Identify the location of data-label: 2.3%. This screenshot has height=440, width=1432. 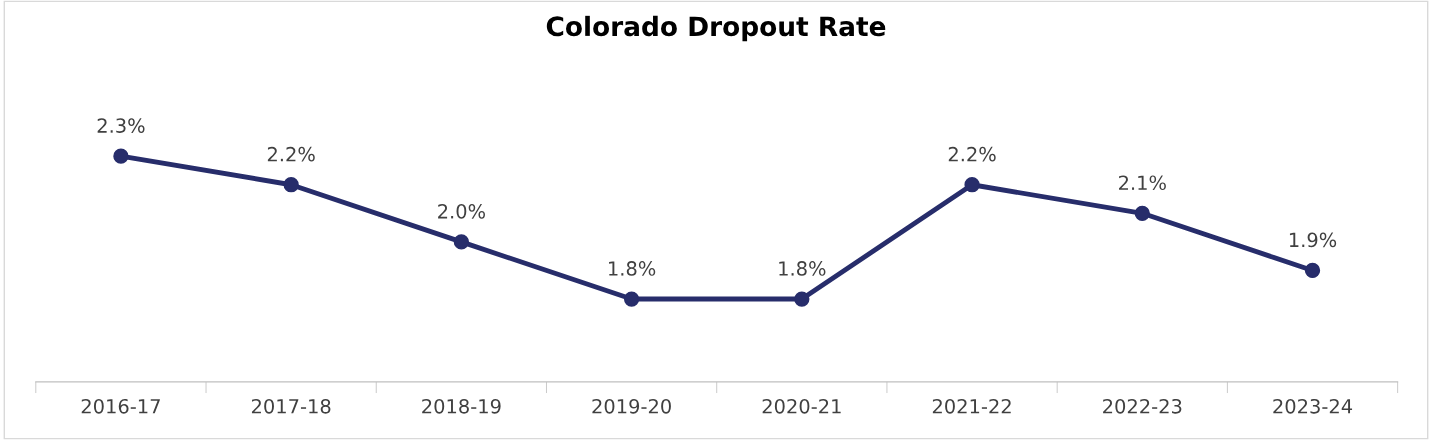
(121, 125).